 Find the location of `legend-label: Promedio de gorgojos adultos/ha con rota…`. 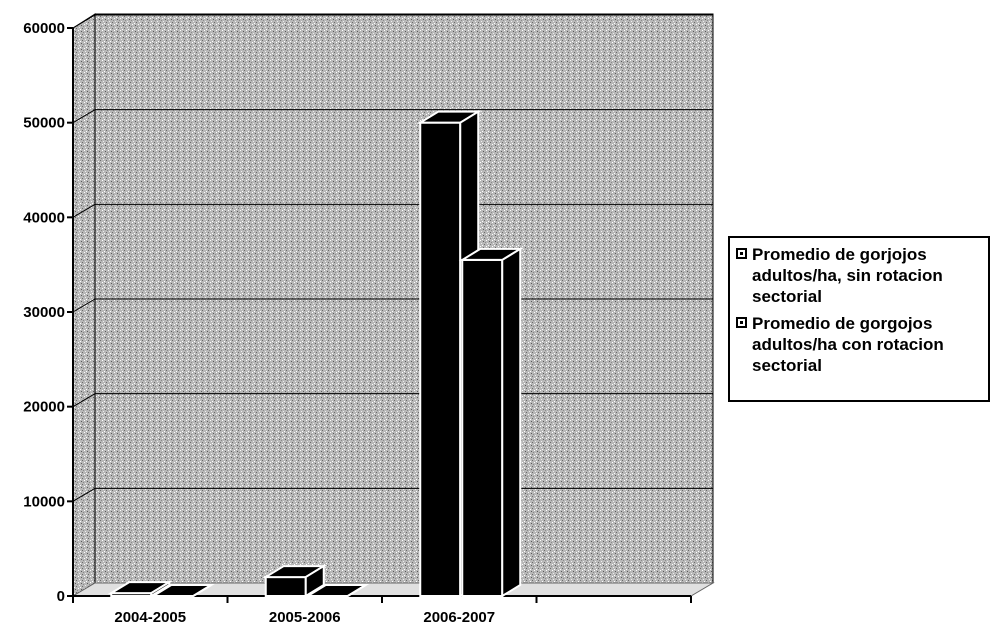

legend-label: Promedio de gorgojos adultos/ha con rota… is located at coordinates (848, 344).